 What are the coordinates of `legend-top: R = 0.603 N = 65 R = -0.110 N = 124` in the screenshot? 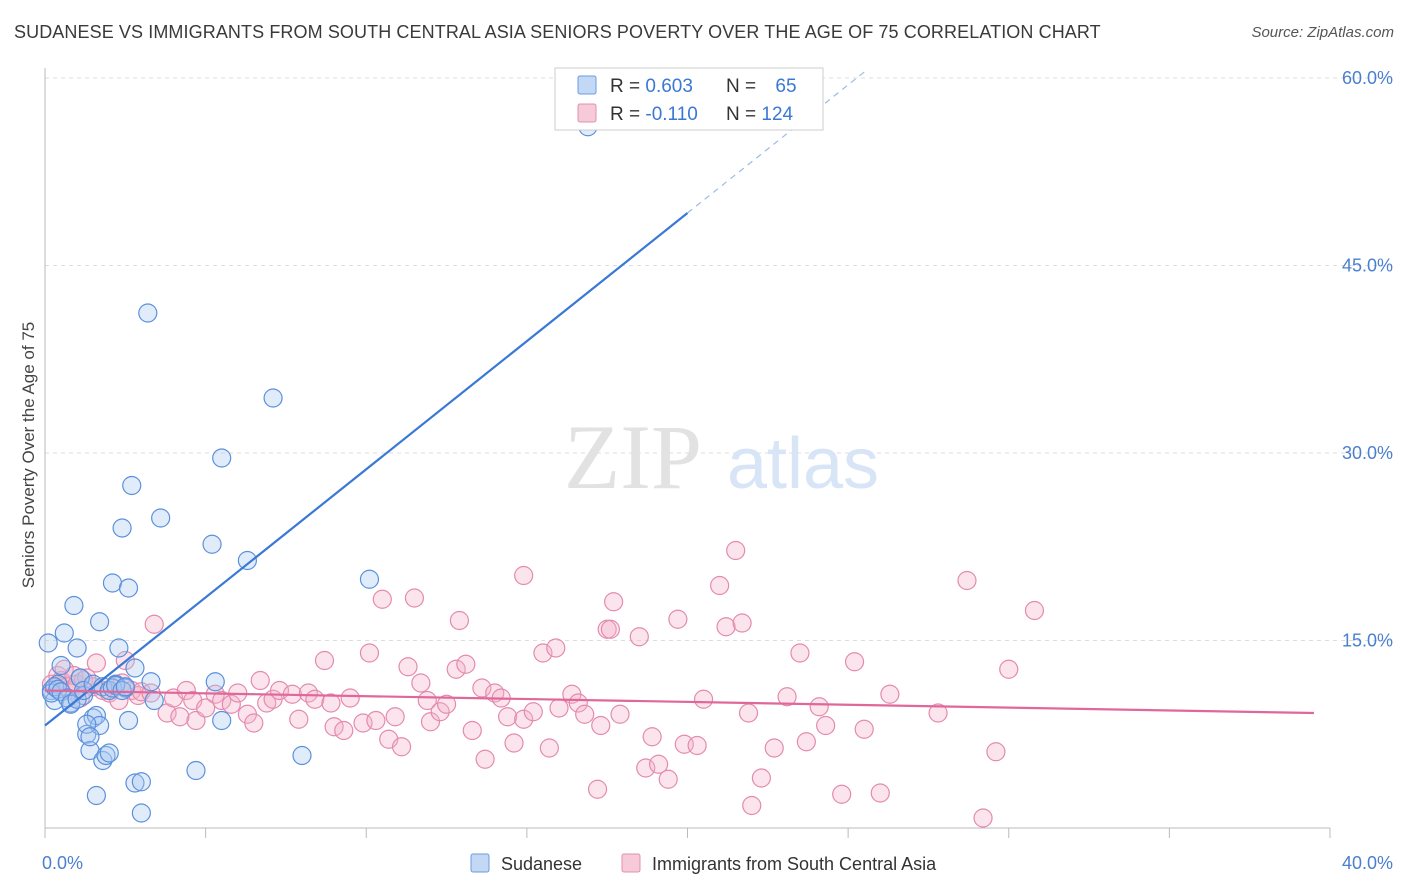 It's located at (689, 99).